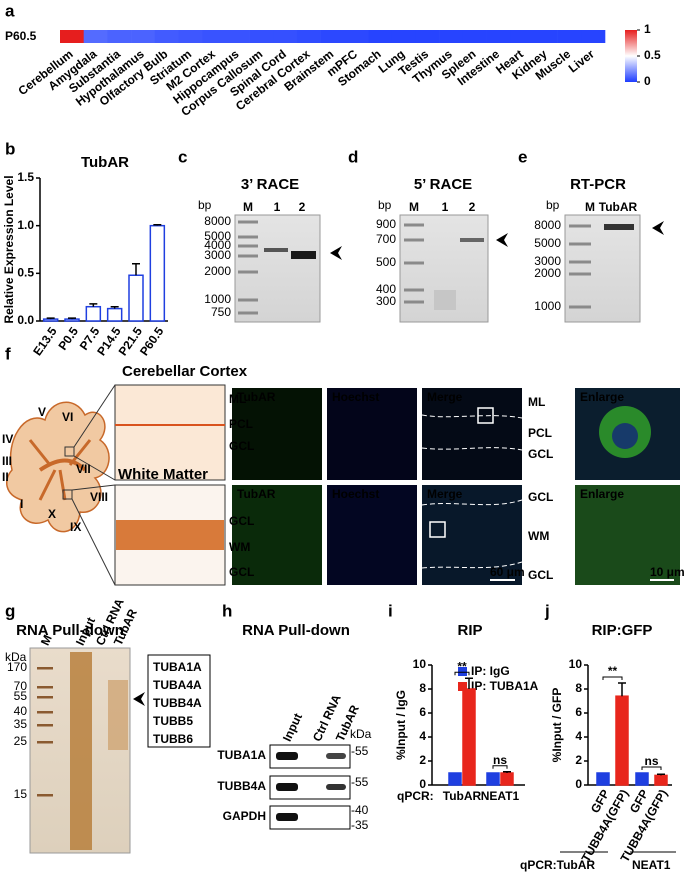 The image size is (685, 879). I want to click on ladder-label: 55, so click(21, 696).